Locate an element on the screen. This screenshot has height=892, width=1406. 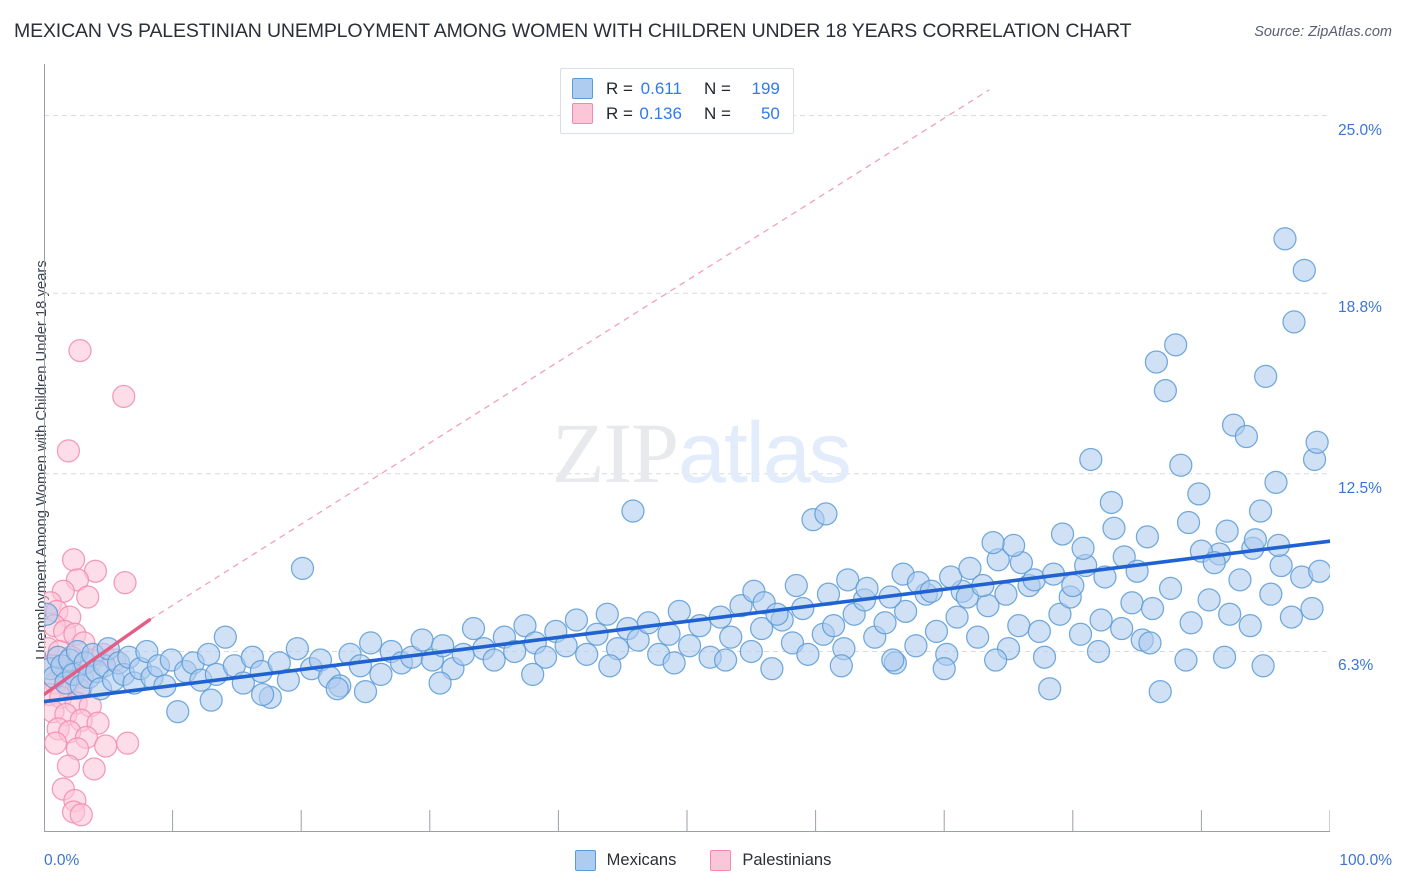
r-label: R = is located at coordinates (619, 88).